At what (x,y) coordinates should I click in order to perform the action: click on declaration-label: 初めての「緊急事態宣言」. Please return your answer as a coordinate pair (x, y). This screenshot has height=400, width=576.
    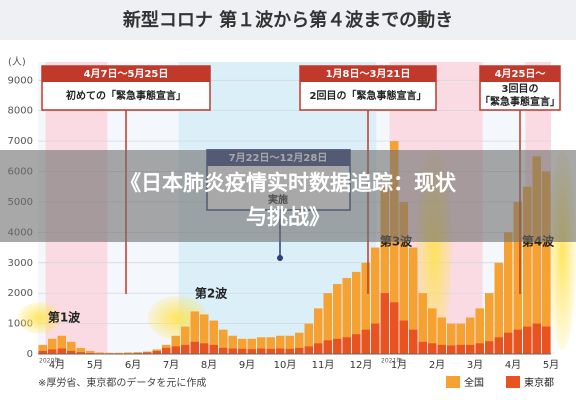
    Looking at the image, I should click on (126, 95).